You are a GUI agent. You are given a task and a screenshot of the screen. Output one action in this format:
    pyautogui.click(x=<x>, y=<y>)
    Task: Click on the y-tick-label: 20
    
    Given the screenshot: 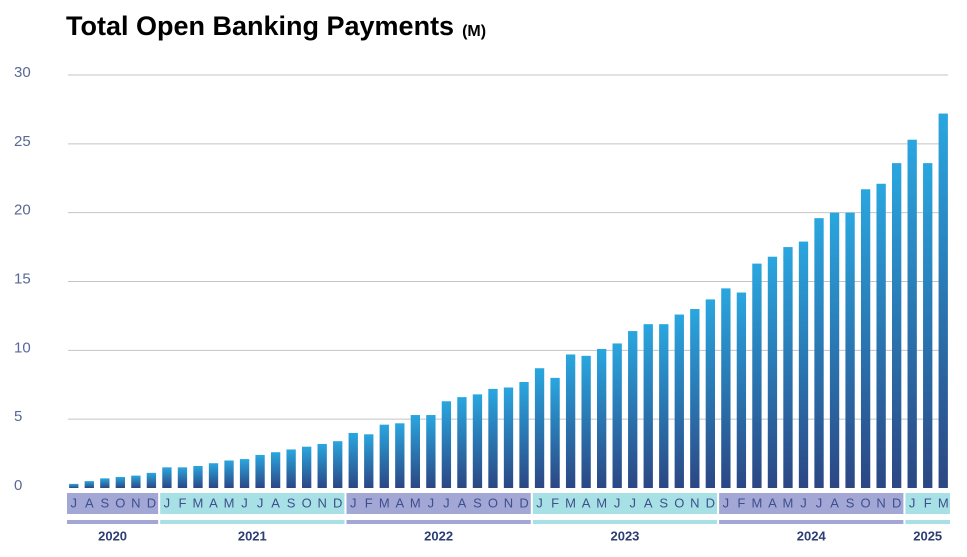 What is the action you would take?
    pyautogui.click(x=22, y=210)
    